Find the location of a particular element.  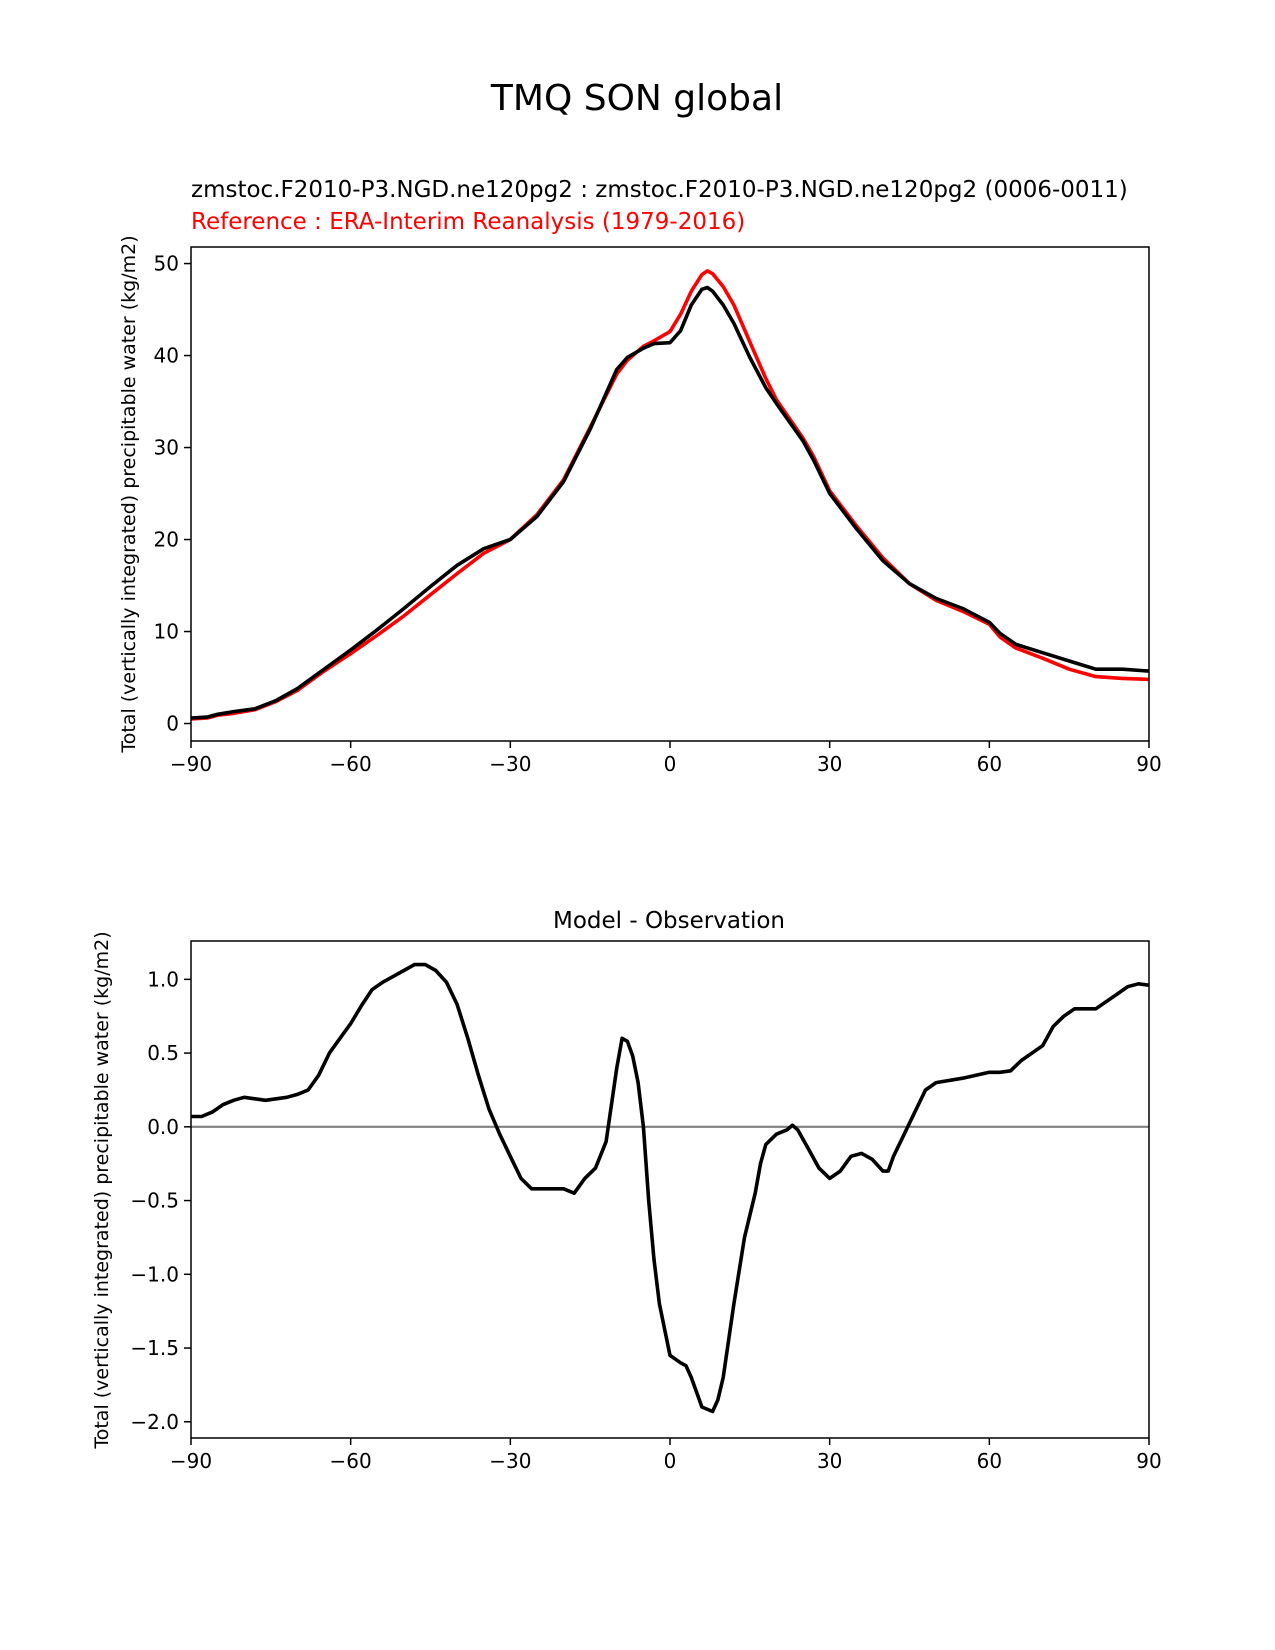

y-tick-label: 50 is located at coordinates (166, 264).